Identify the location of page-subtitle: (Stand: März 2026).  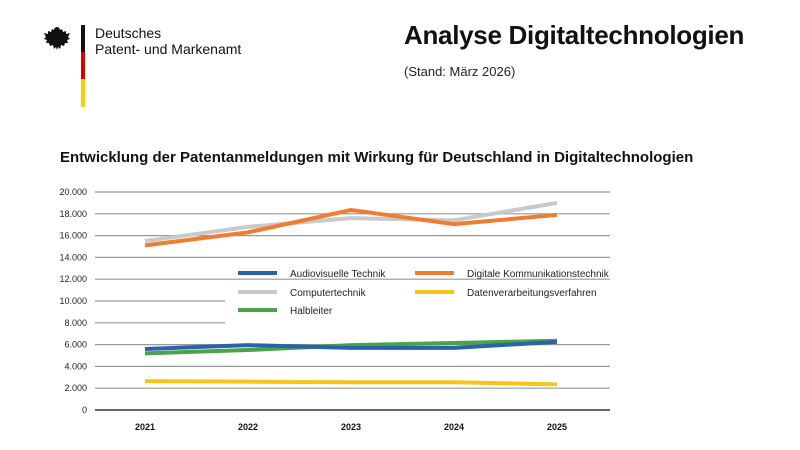
(460, 71).